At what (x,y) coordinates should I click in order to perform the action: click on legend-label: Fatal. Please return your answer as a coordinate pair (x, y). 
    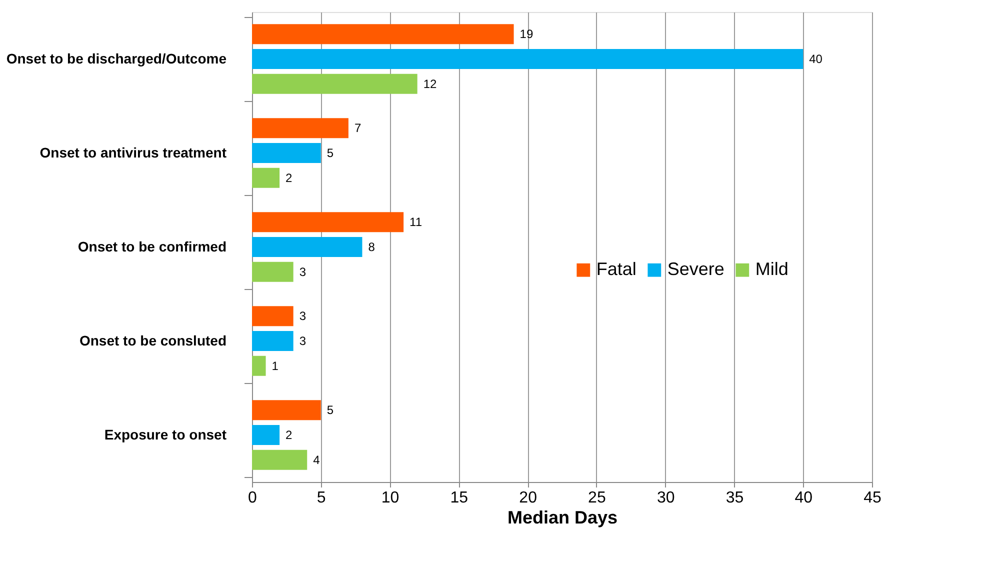
    Looking at the image, I should click on (616, 269).